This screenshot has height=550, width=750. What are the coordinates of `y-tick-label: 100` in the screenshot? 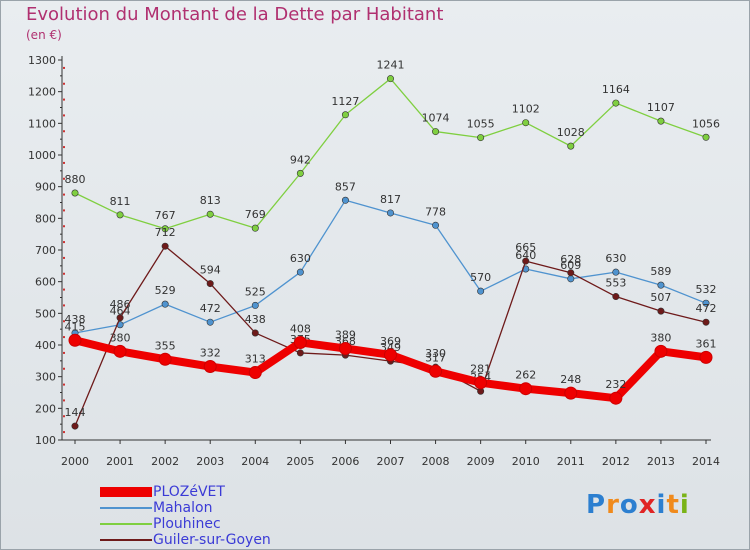 It's located at (45, 440).